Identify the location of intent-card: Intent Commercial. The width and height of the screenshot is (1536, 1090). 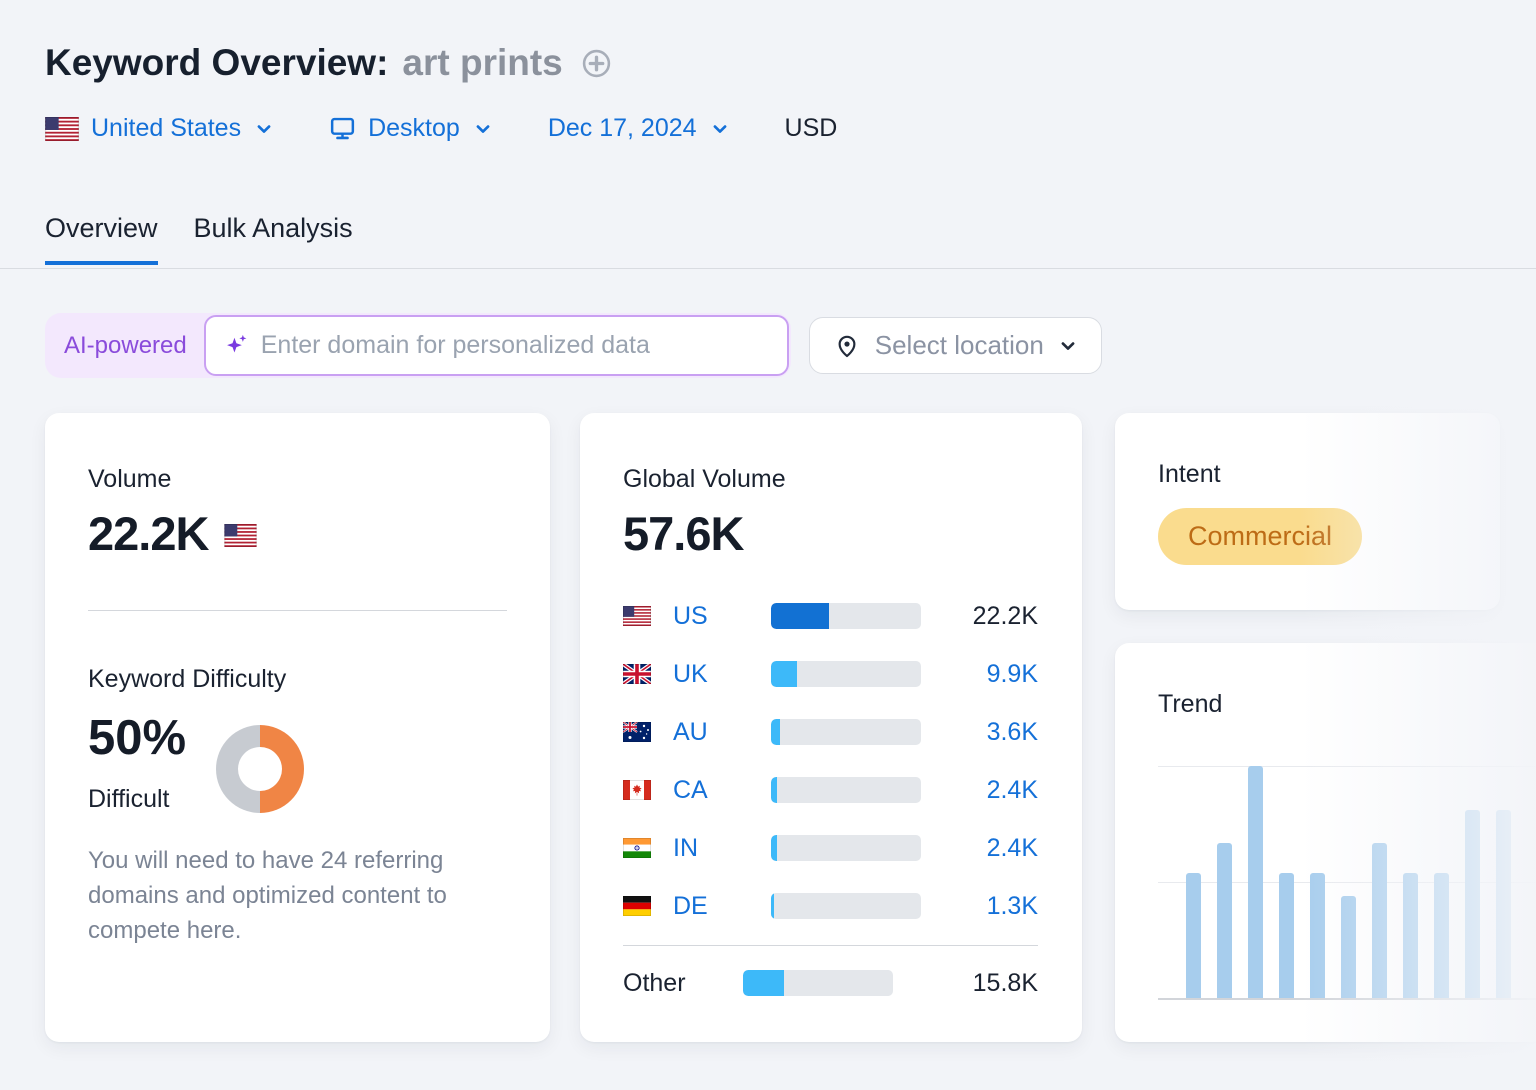
(1307, 511).